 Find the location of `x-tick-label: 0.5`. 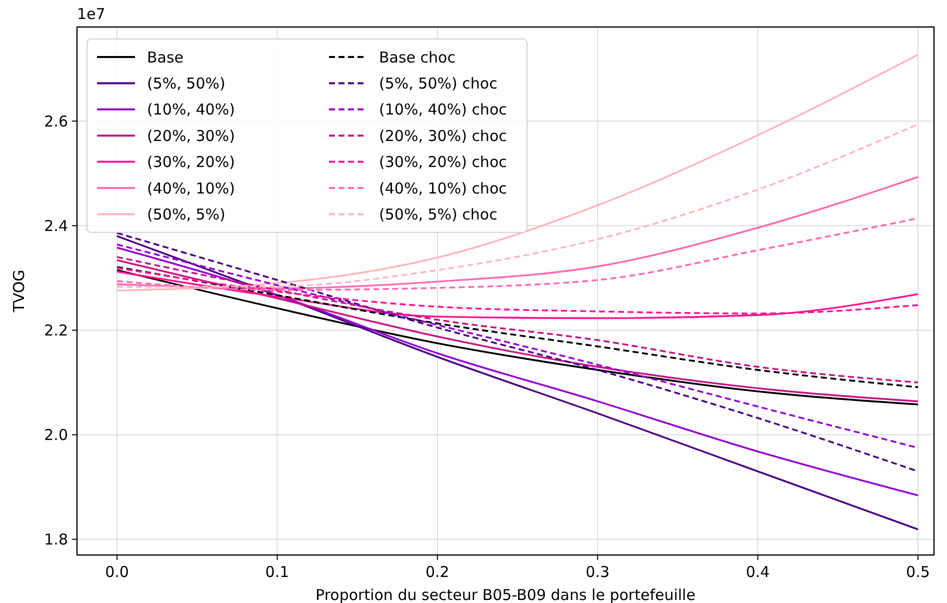

x-tick-label: 0.5 is located at coordinates (918, 572).